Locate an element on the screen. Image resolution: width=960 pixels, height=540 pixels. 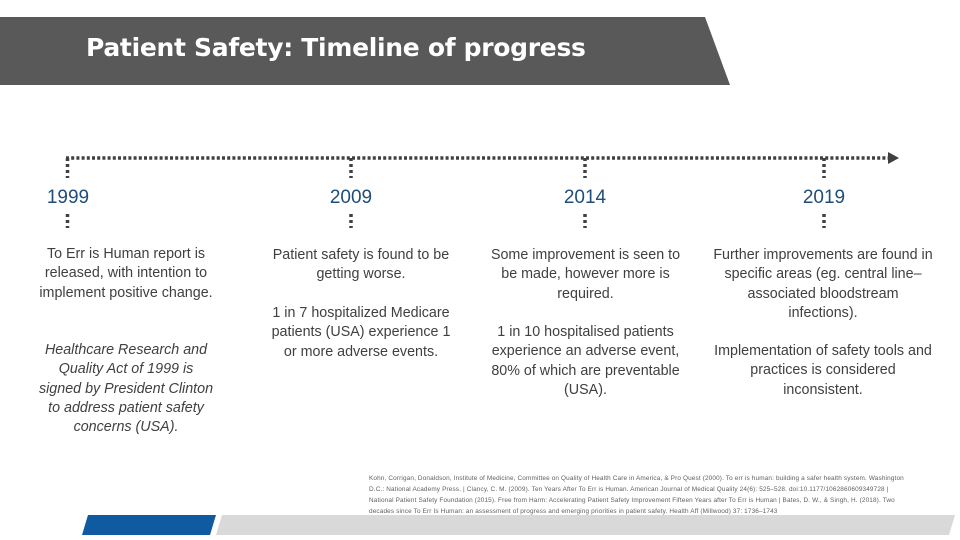
year-2009: 2009 is located at coordinates (351, 197).